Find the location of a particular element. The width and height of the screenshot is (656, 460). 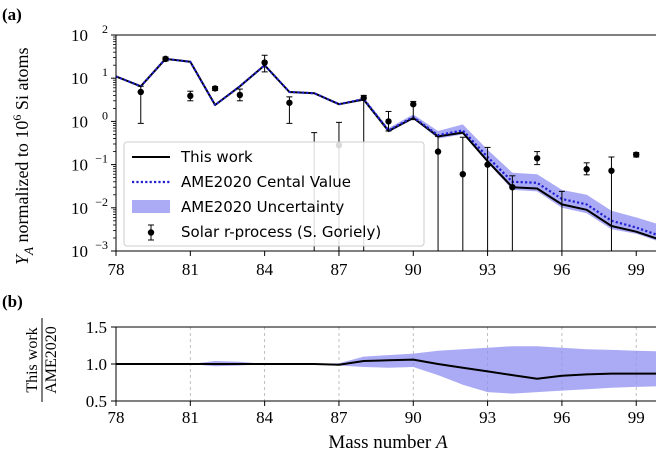

legend-box is located at coordinates (274, 194).